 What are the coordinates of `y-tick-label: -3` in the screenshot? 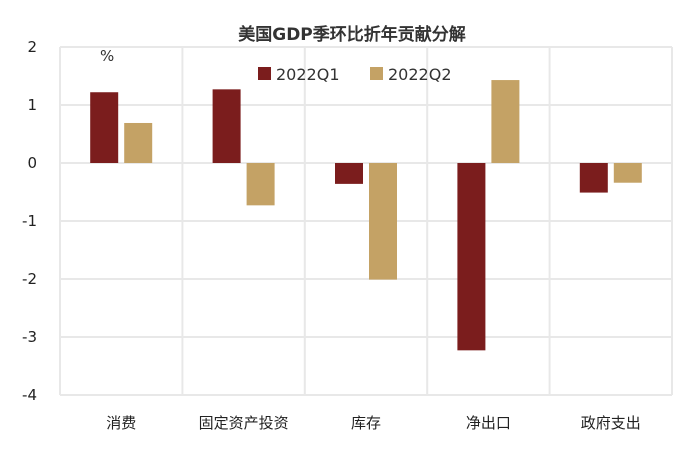 It's located at (29, 337).